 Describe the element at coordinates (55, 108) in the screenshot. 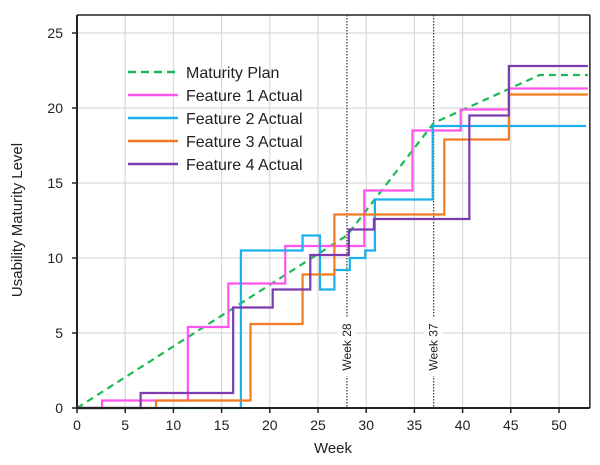

I see `y-tick-label: 20` at that location.